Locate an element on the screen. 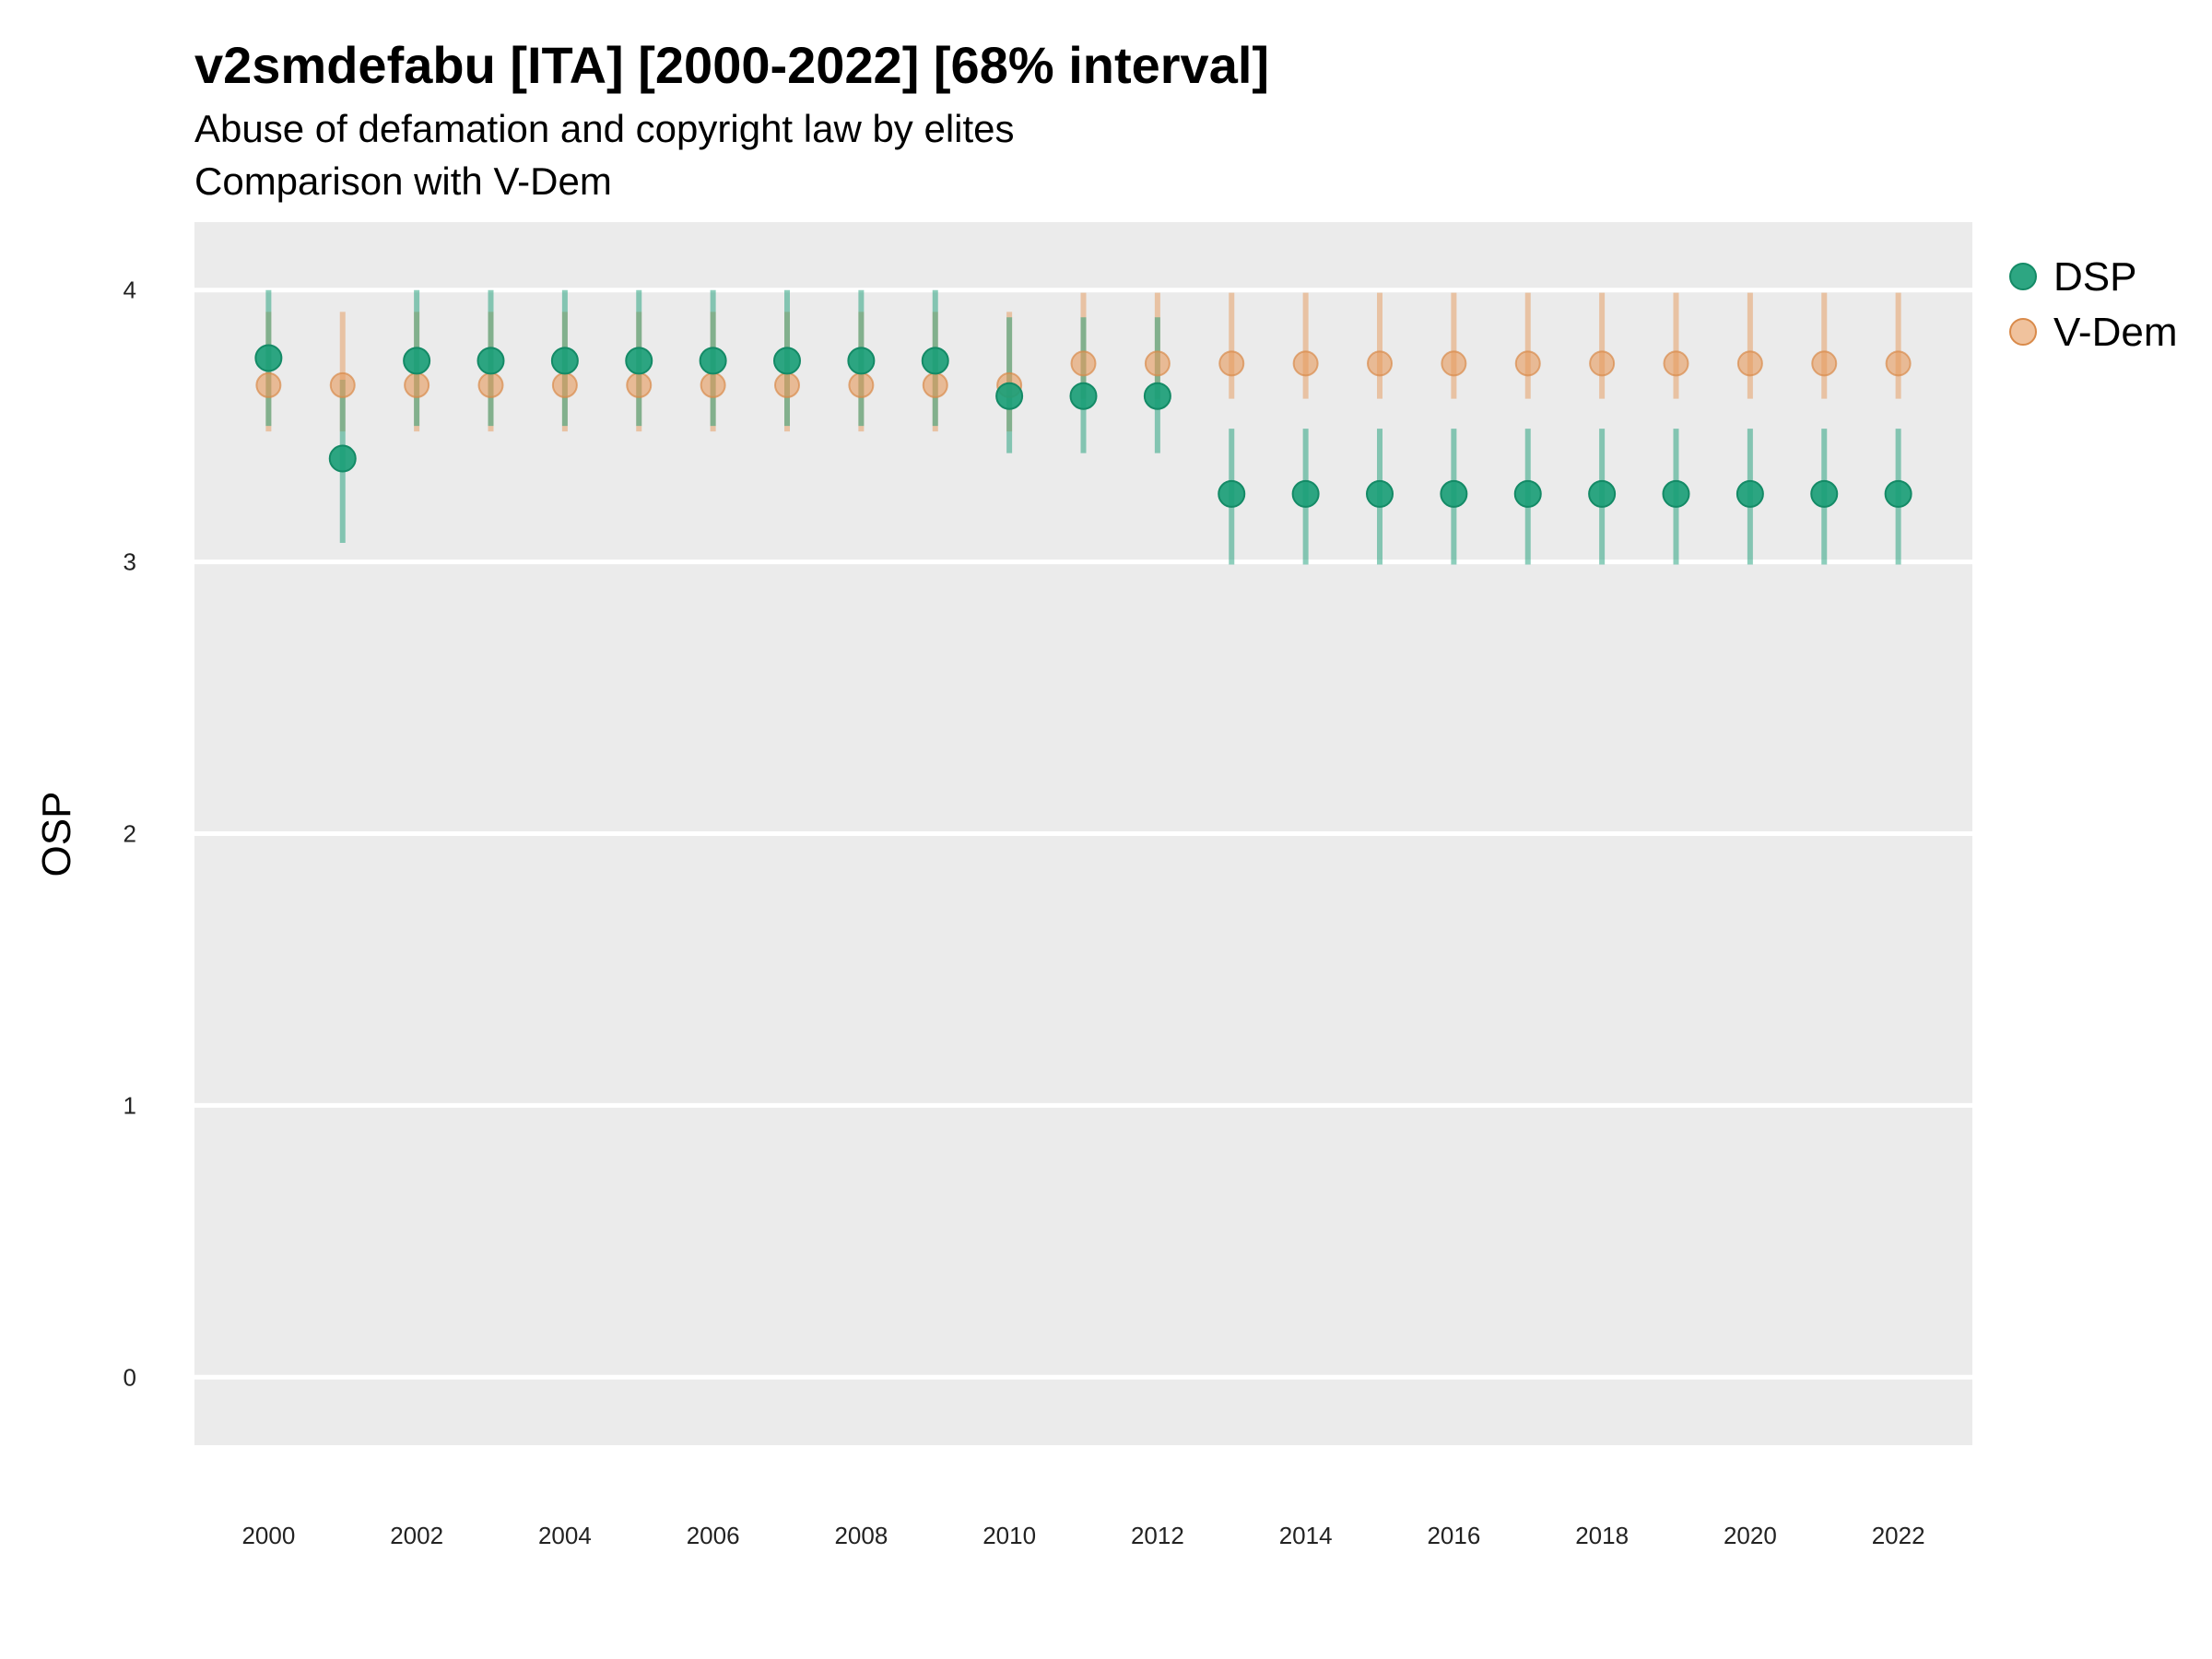 The image size is (2212, 1659). dsp-point-2008 is located at coordinates (861, 361).